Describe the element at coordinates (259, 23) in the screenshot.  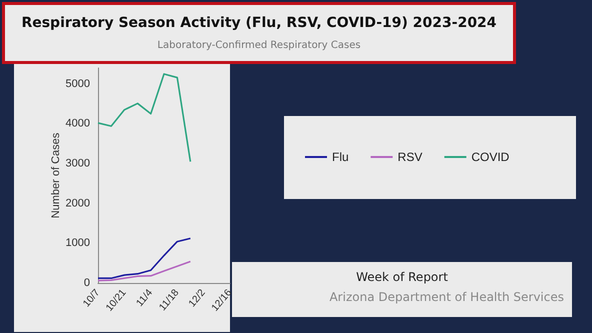
I see `text: Respiratory Season Activity (Flu, RSV, COVID-19) 2023-2024` at that location.